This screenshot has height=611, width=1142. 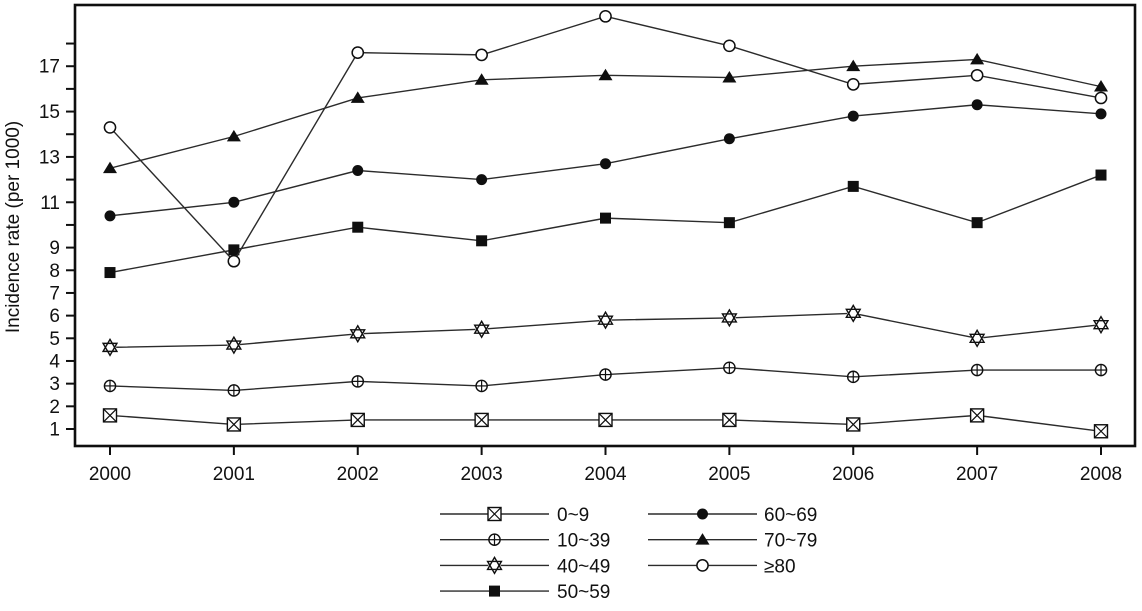 I want to click on legend-label: 40~49, so click(x=583, y=566).